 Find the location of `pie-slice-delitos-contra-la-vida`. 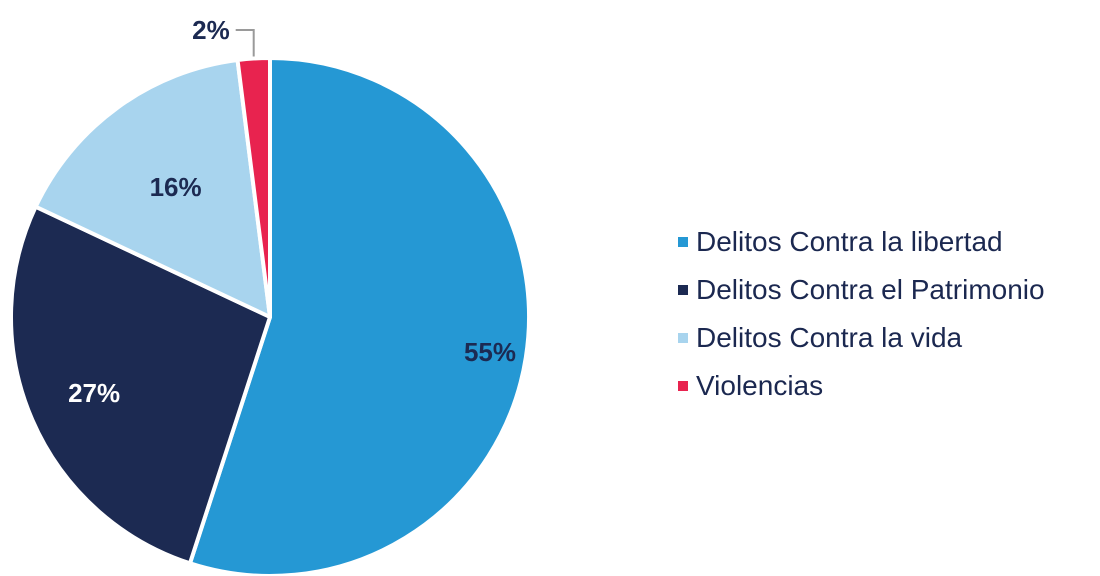

pie-slice-delitos-contra-la-vida is located at coordinates (152, 188).